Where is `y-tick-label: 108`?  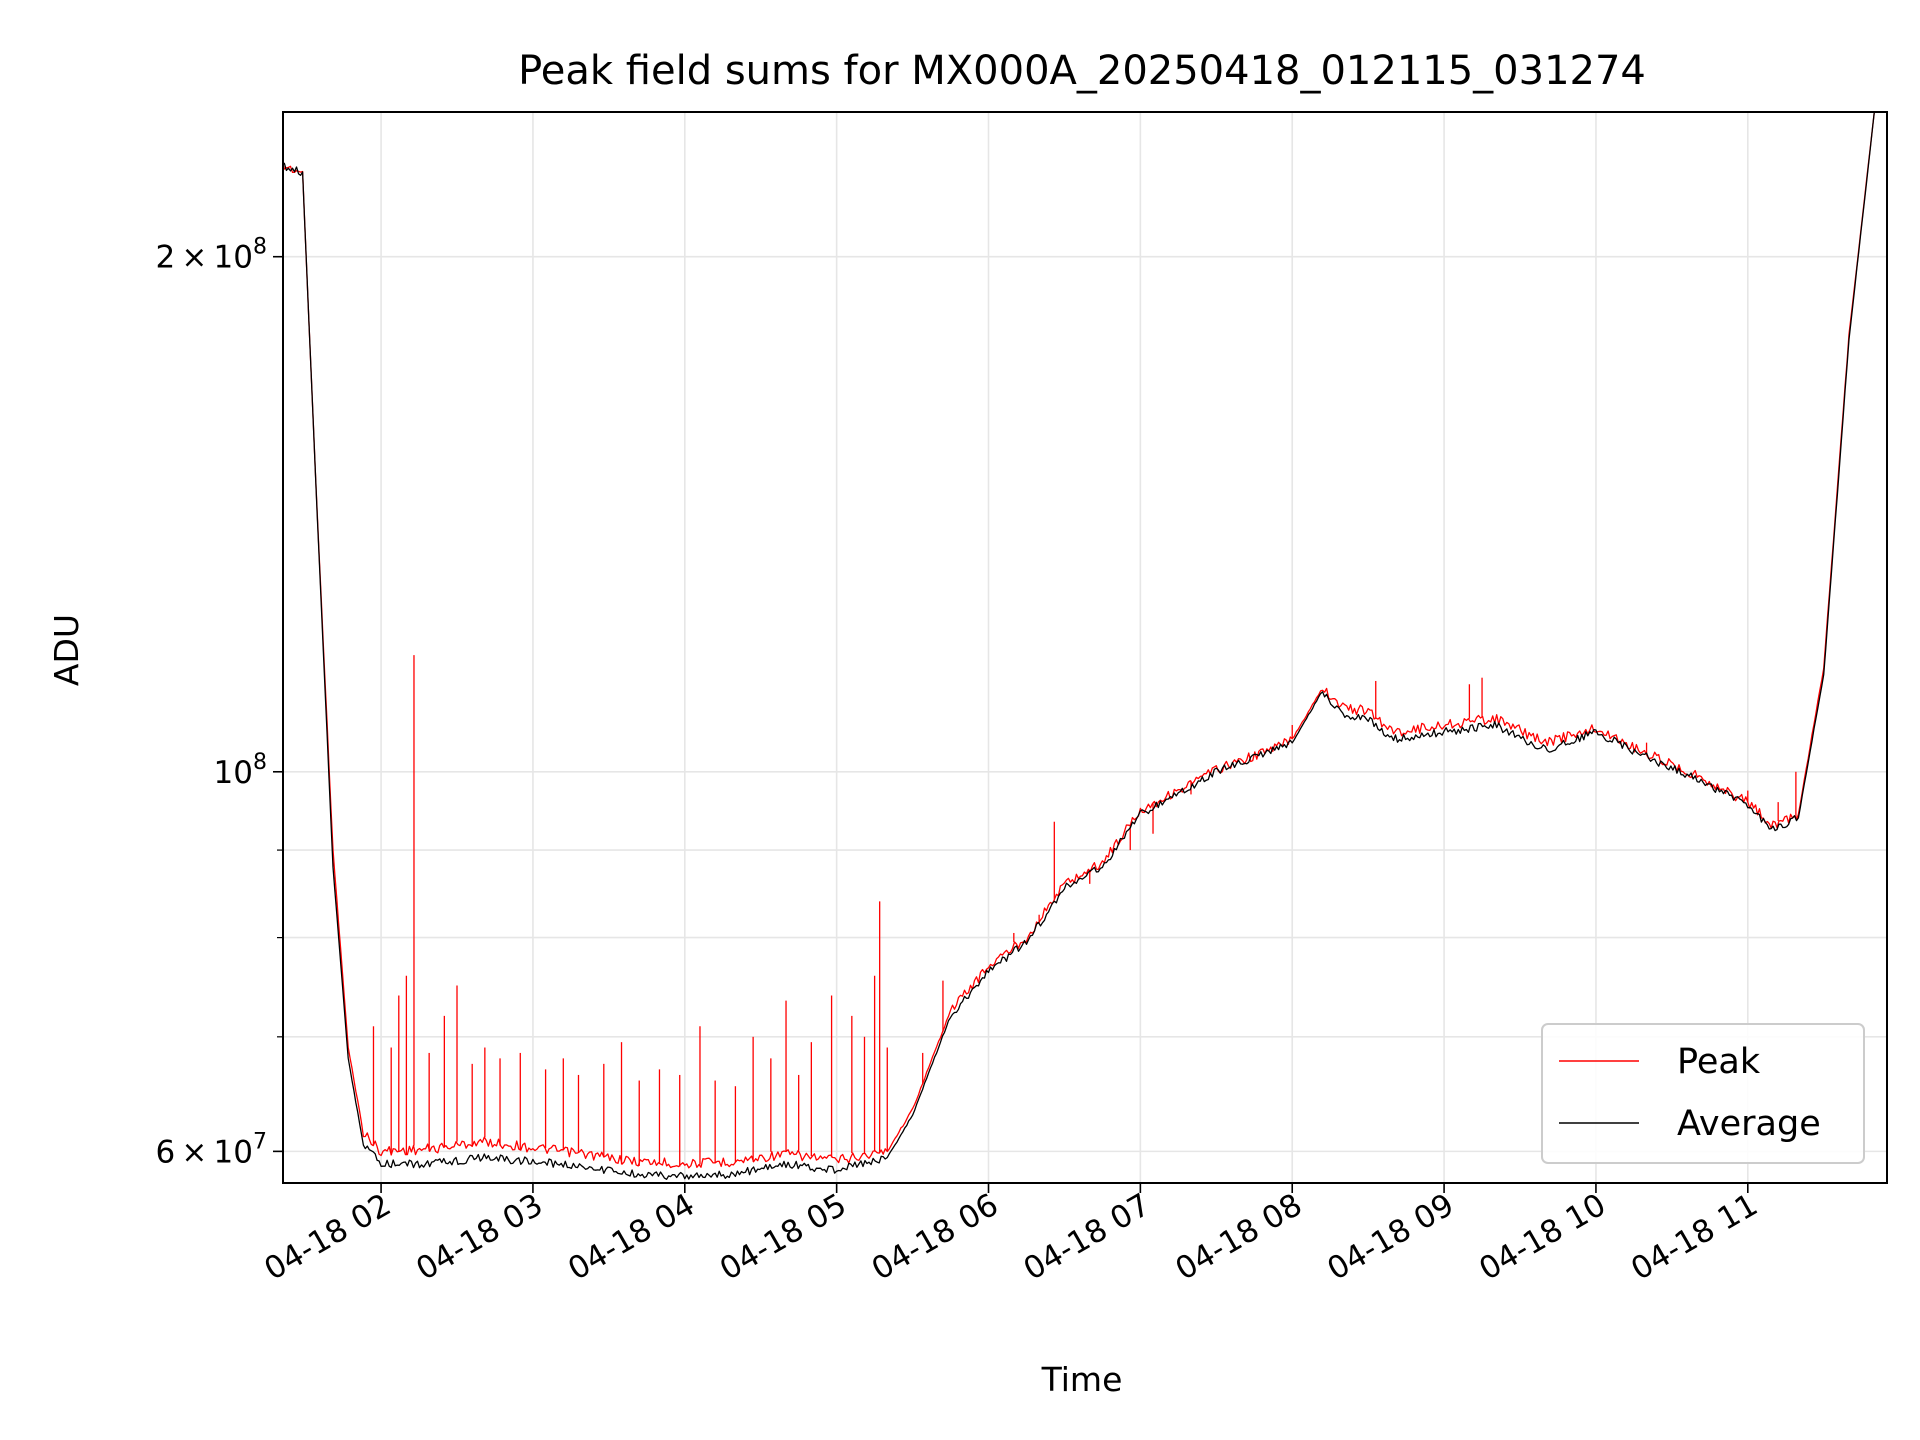 y-tick-label: 108 is located at coordinates (240, 770).